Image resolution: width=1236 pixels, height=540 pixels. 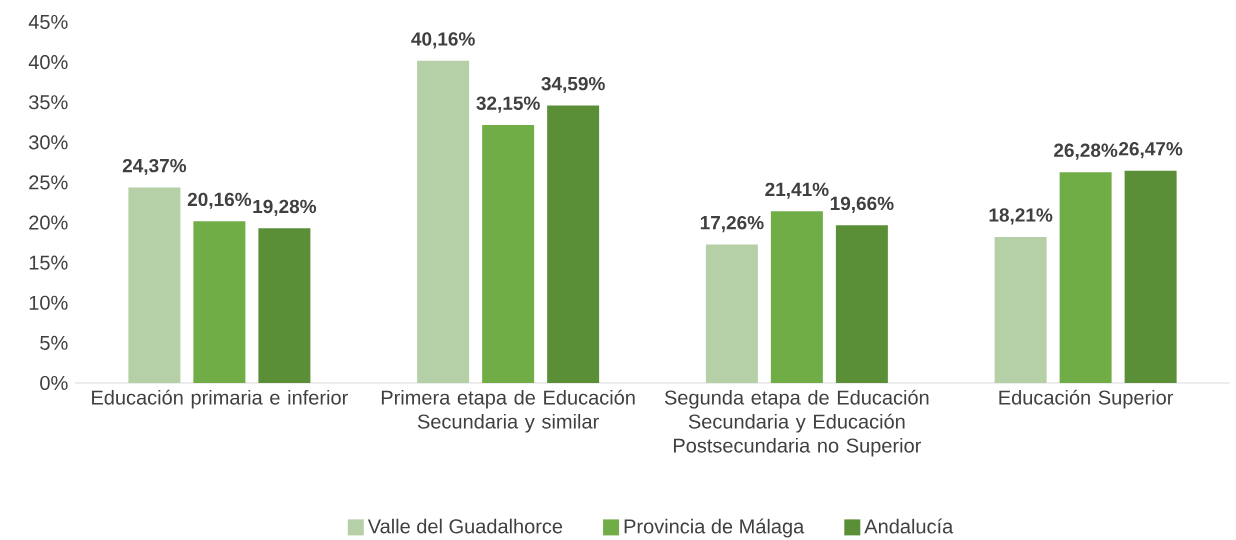 I want to click on y-tick-label: 40%, so click(x=48, y=62).